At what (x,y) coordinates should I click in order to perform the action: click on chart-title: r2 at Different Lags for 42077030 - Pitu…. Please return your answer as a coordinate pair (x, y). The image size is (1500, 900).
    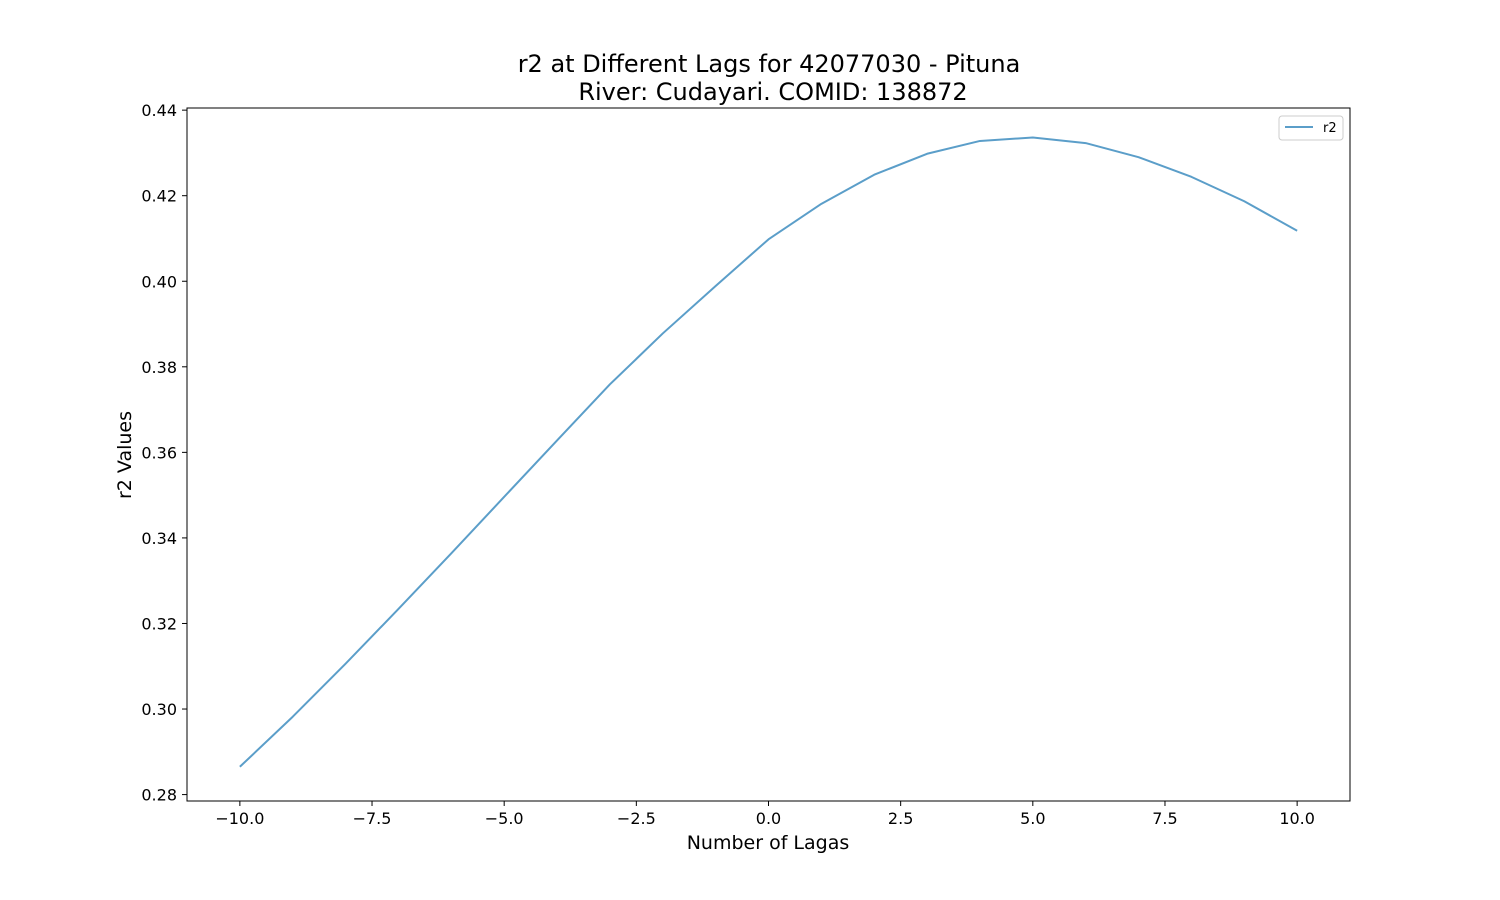
    Looking at the image, I should click on (769, 64).